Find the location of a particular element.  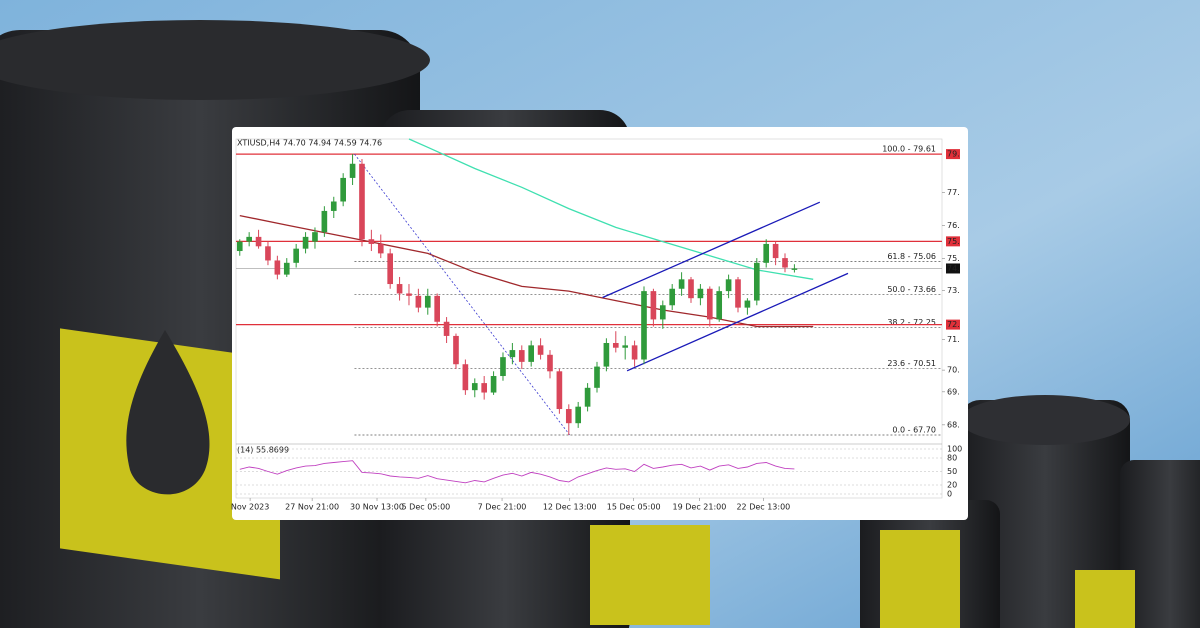

indicator-tick-label: 50 is located at coordinates (952, 471).